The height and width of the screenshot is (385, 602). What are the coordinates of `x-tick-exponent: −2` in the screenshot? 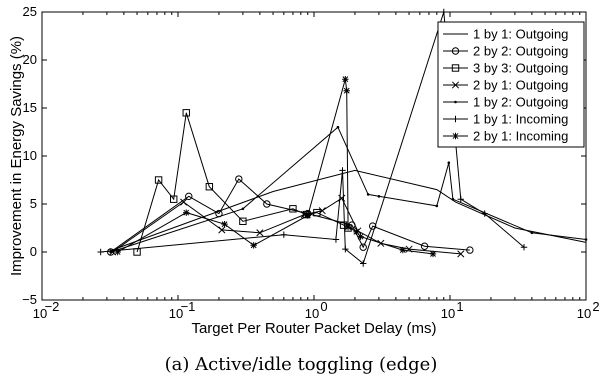 It's located at (52, 306).